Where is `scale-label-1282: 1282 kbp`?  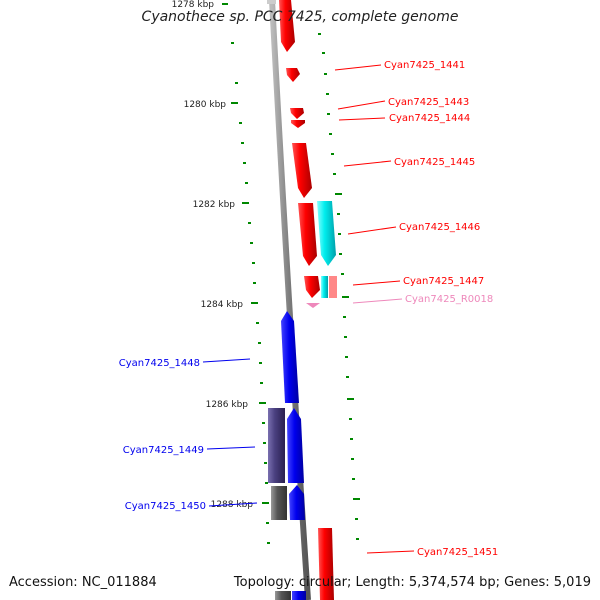
scale-label-1282: 1282 kbp is located at coordinates (214, 205).